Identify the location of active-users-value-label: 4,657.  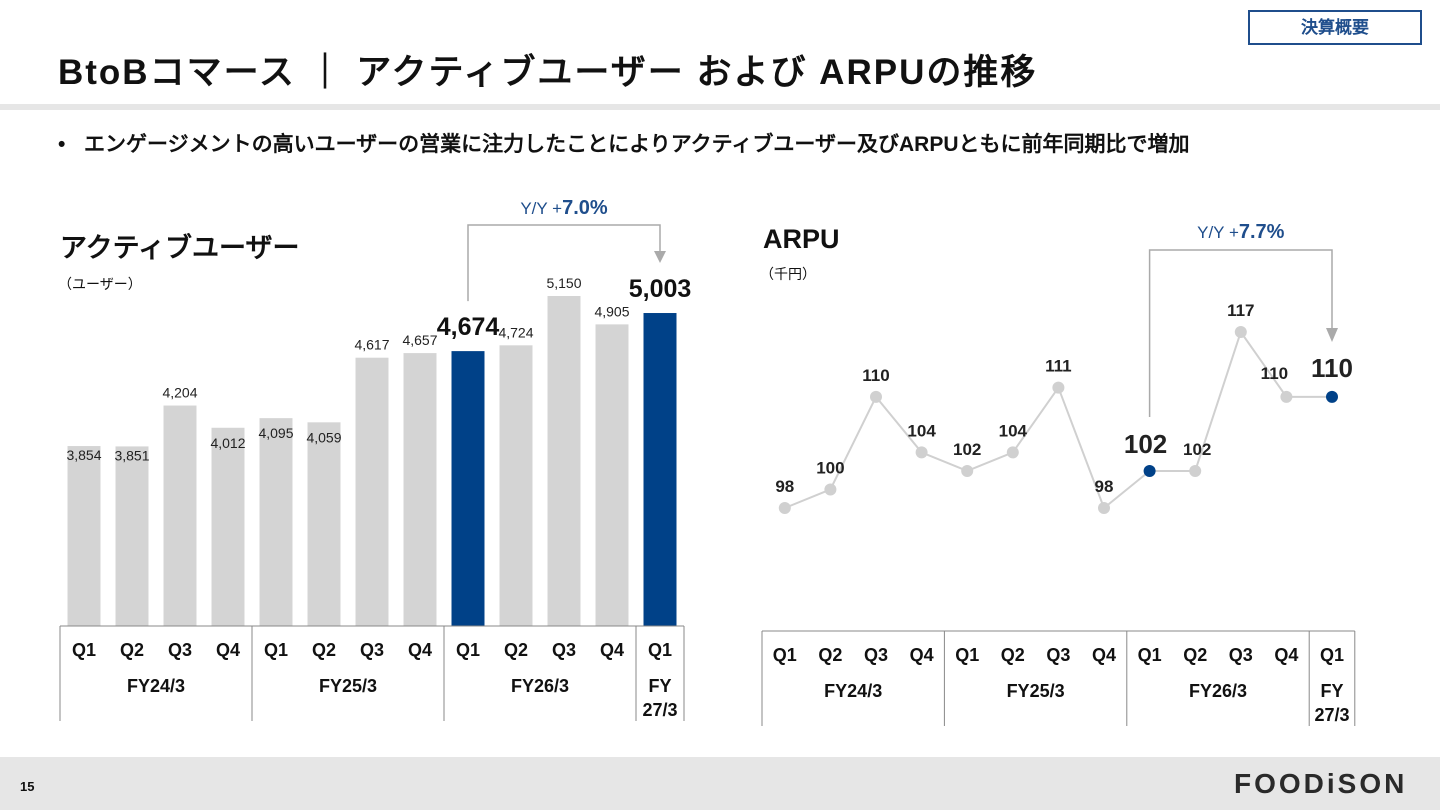
(419, 340).